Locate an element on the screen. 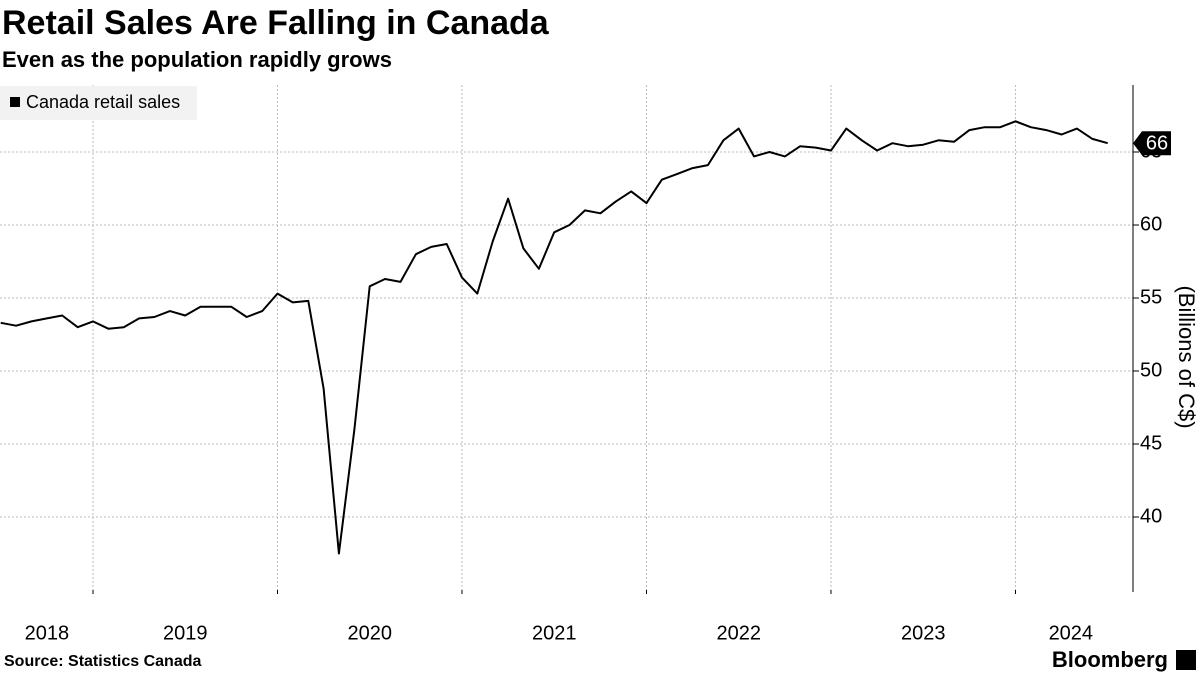 The width and height of the screenshot is (1200, 675). source: Source: Statistics Canada is located at coordinates (103, 661).